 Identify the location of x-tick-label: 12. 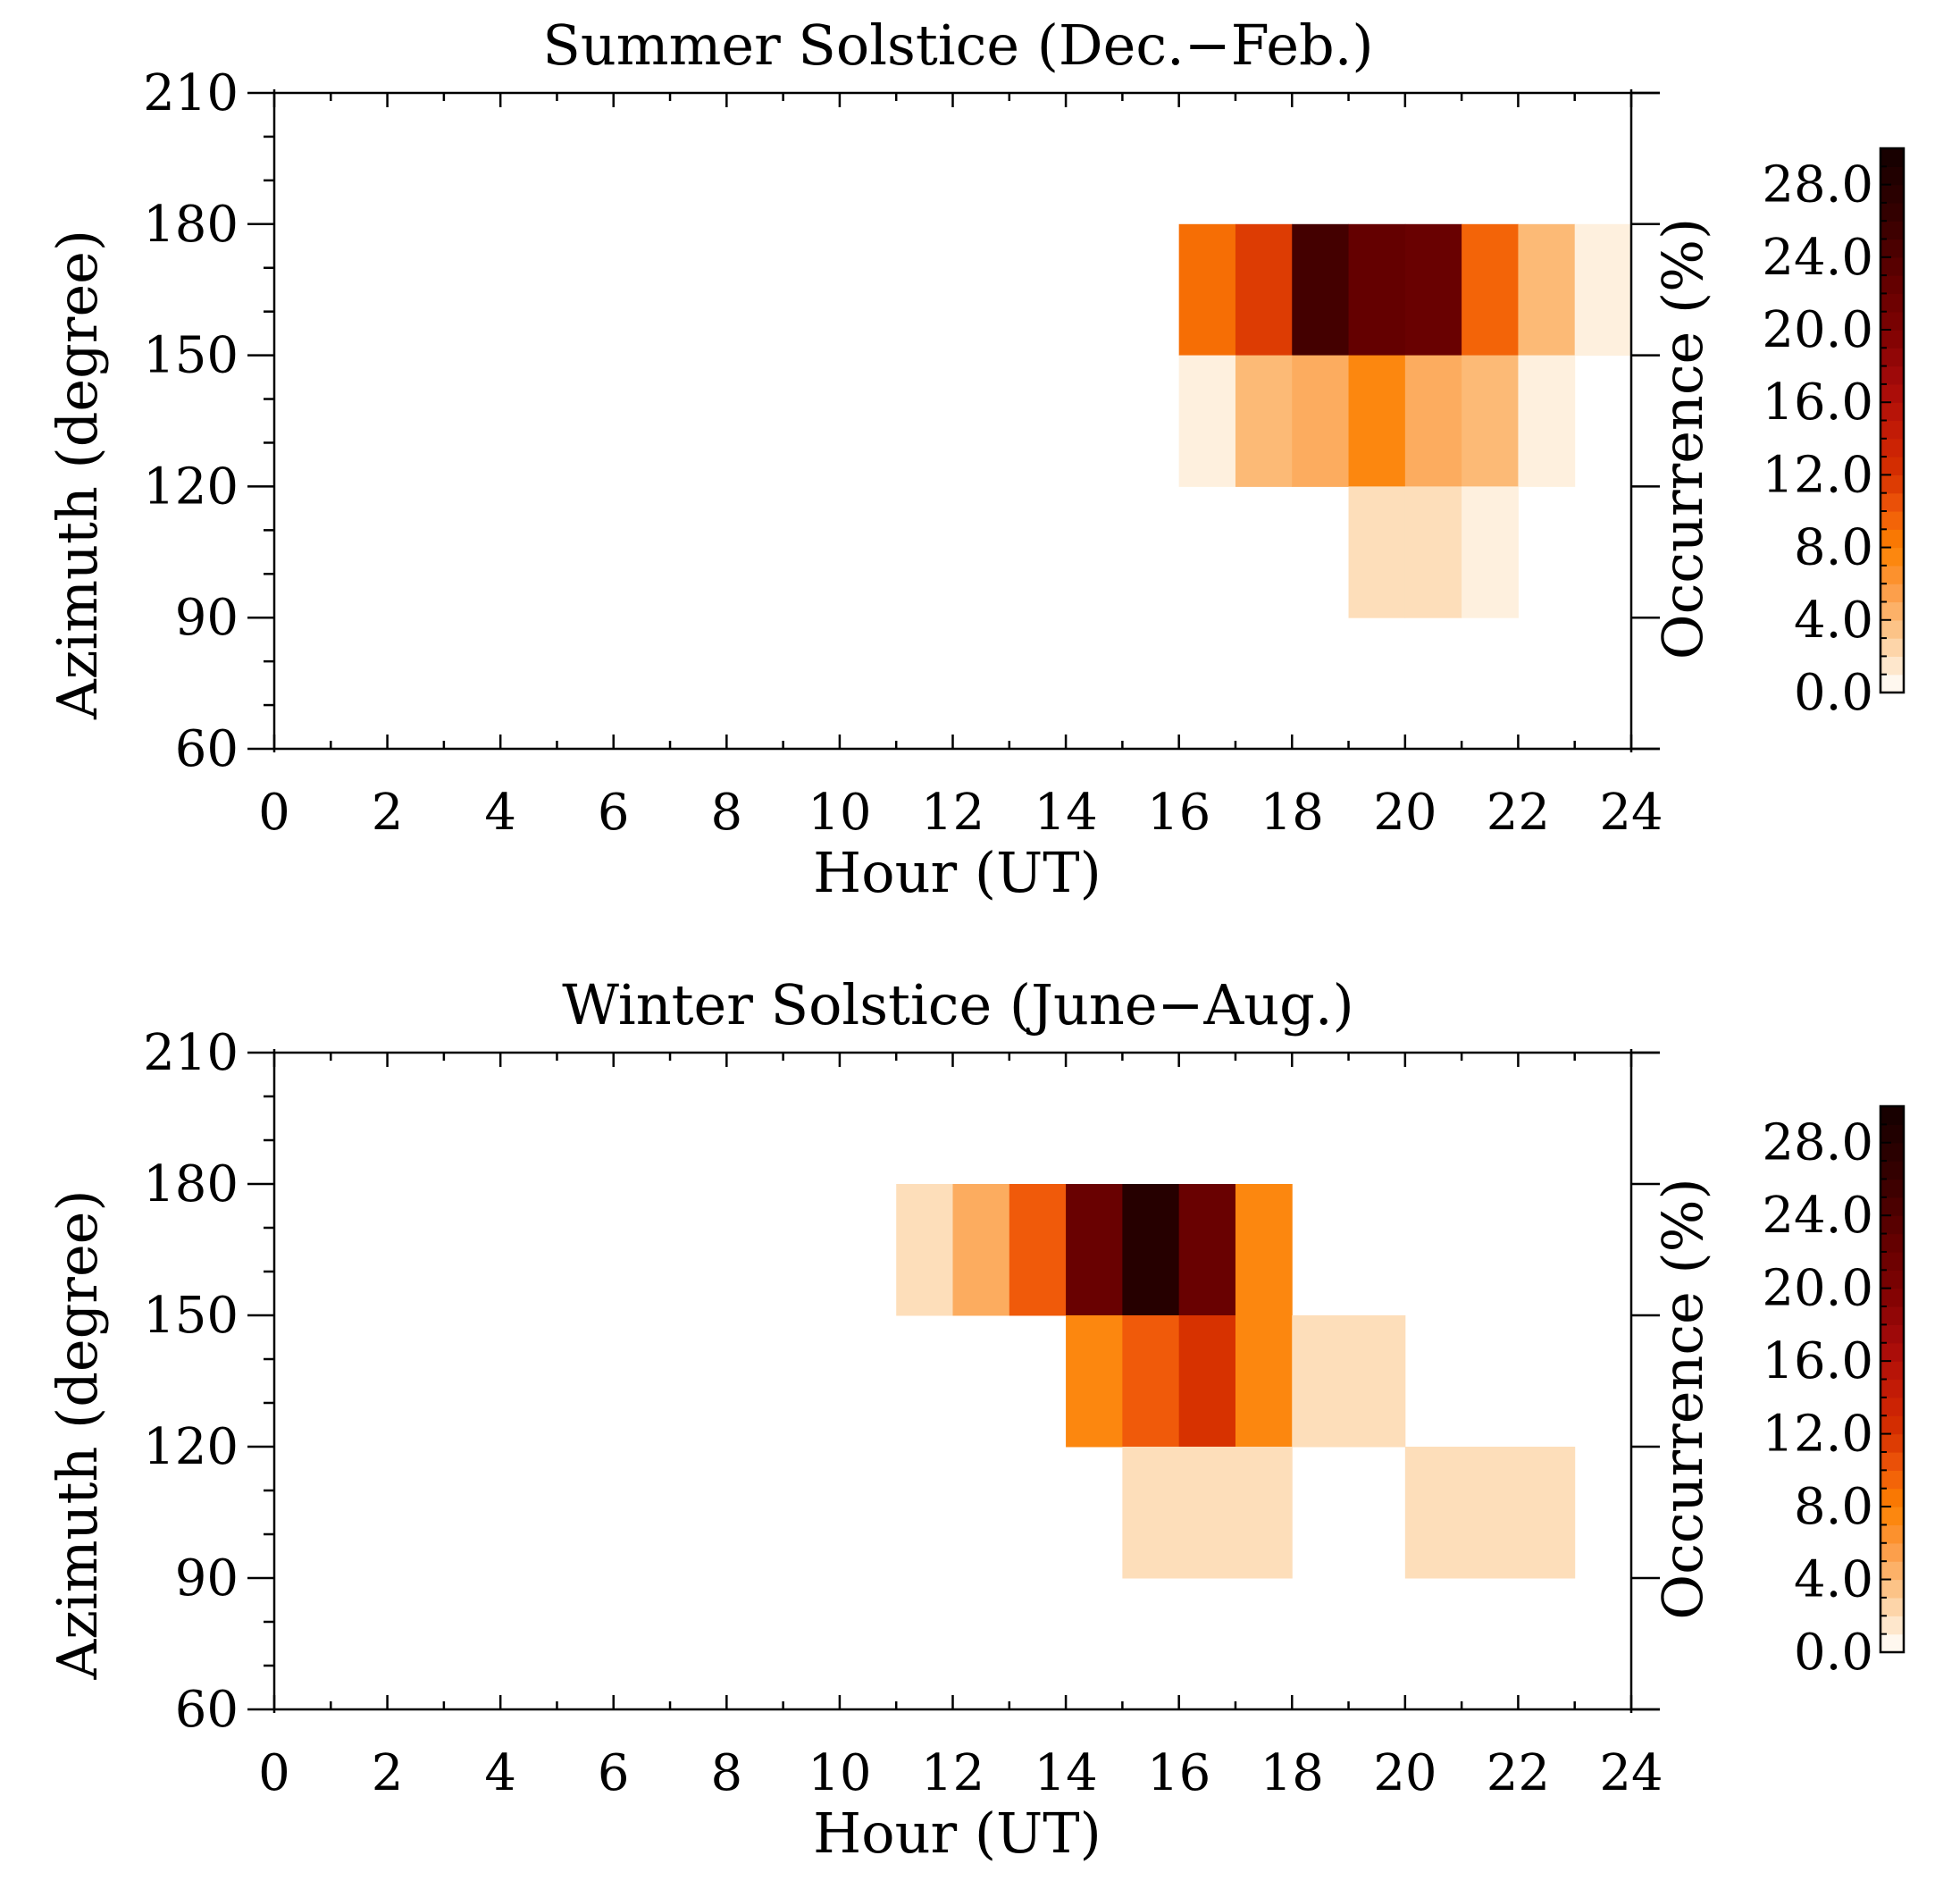
(953, 813).